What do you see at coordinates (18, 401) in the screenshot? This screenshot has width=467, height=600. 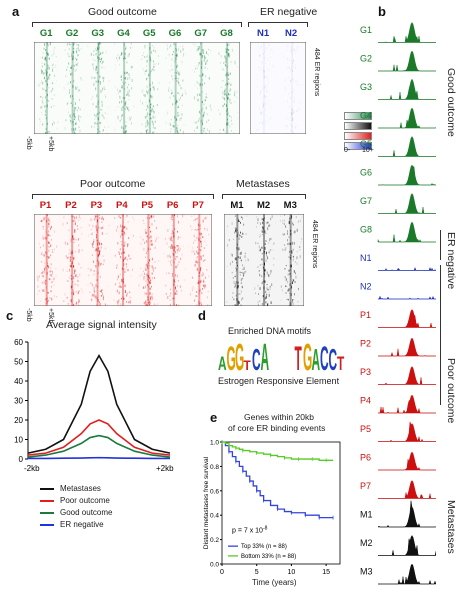 I see `y-tick-label: 30` at bounding box center [18, 401].